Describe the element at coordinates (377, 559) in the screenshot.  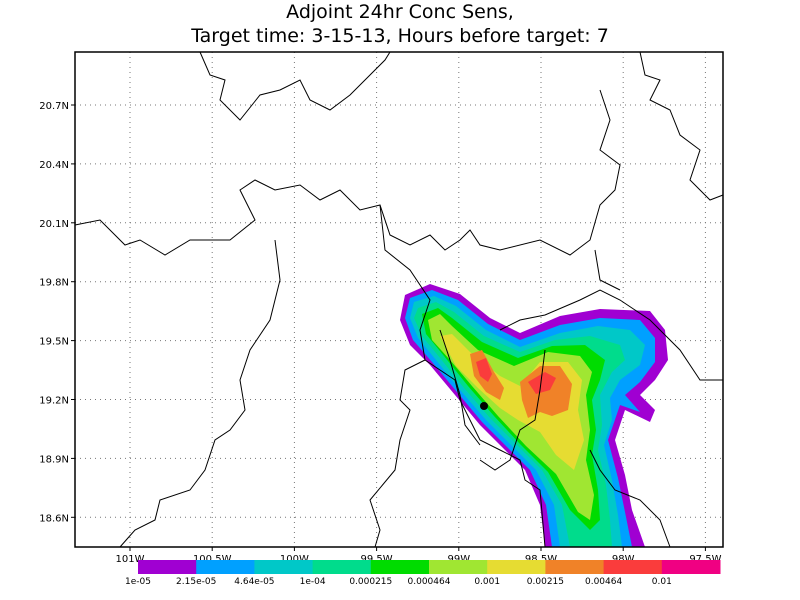
I see `lon-label: 99.5W` at that location.